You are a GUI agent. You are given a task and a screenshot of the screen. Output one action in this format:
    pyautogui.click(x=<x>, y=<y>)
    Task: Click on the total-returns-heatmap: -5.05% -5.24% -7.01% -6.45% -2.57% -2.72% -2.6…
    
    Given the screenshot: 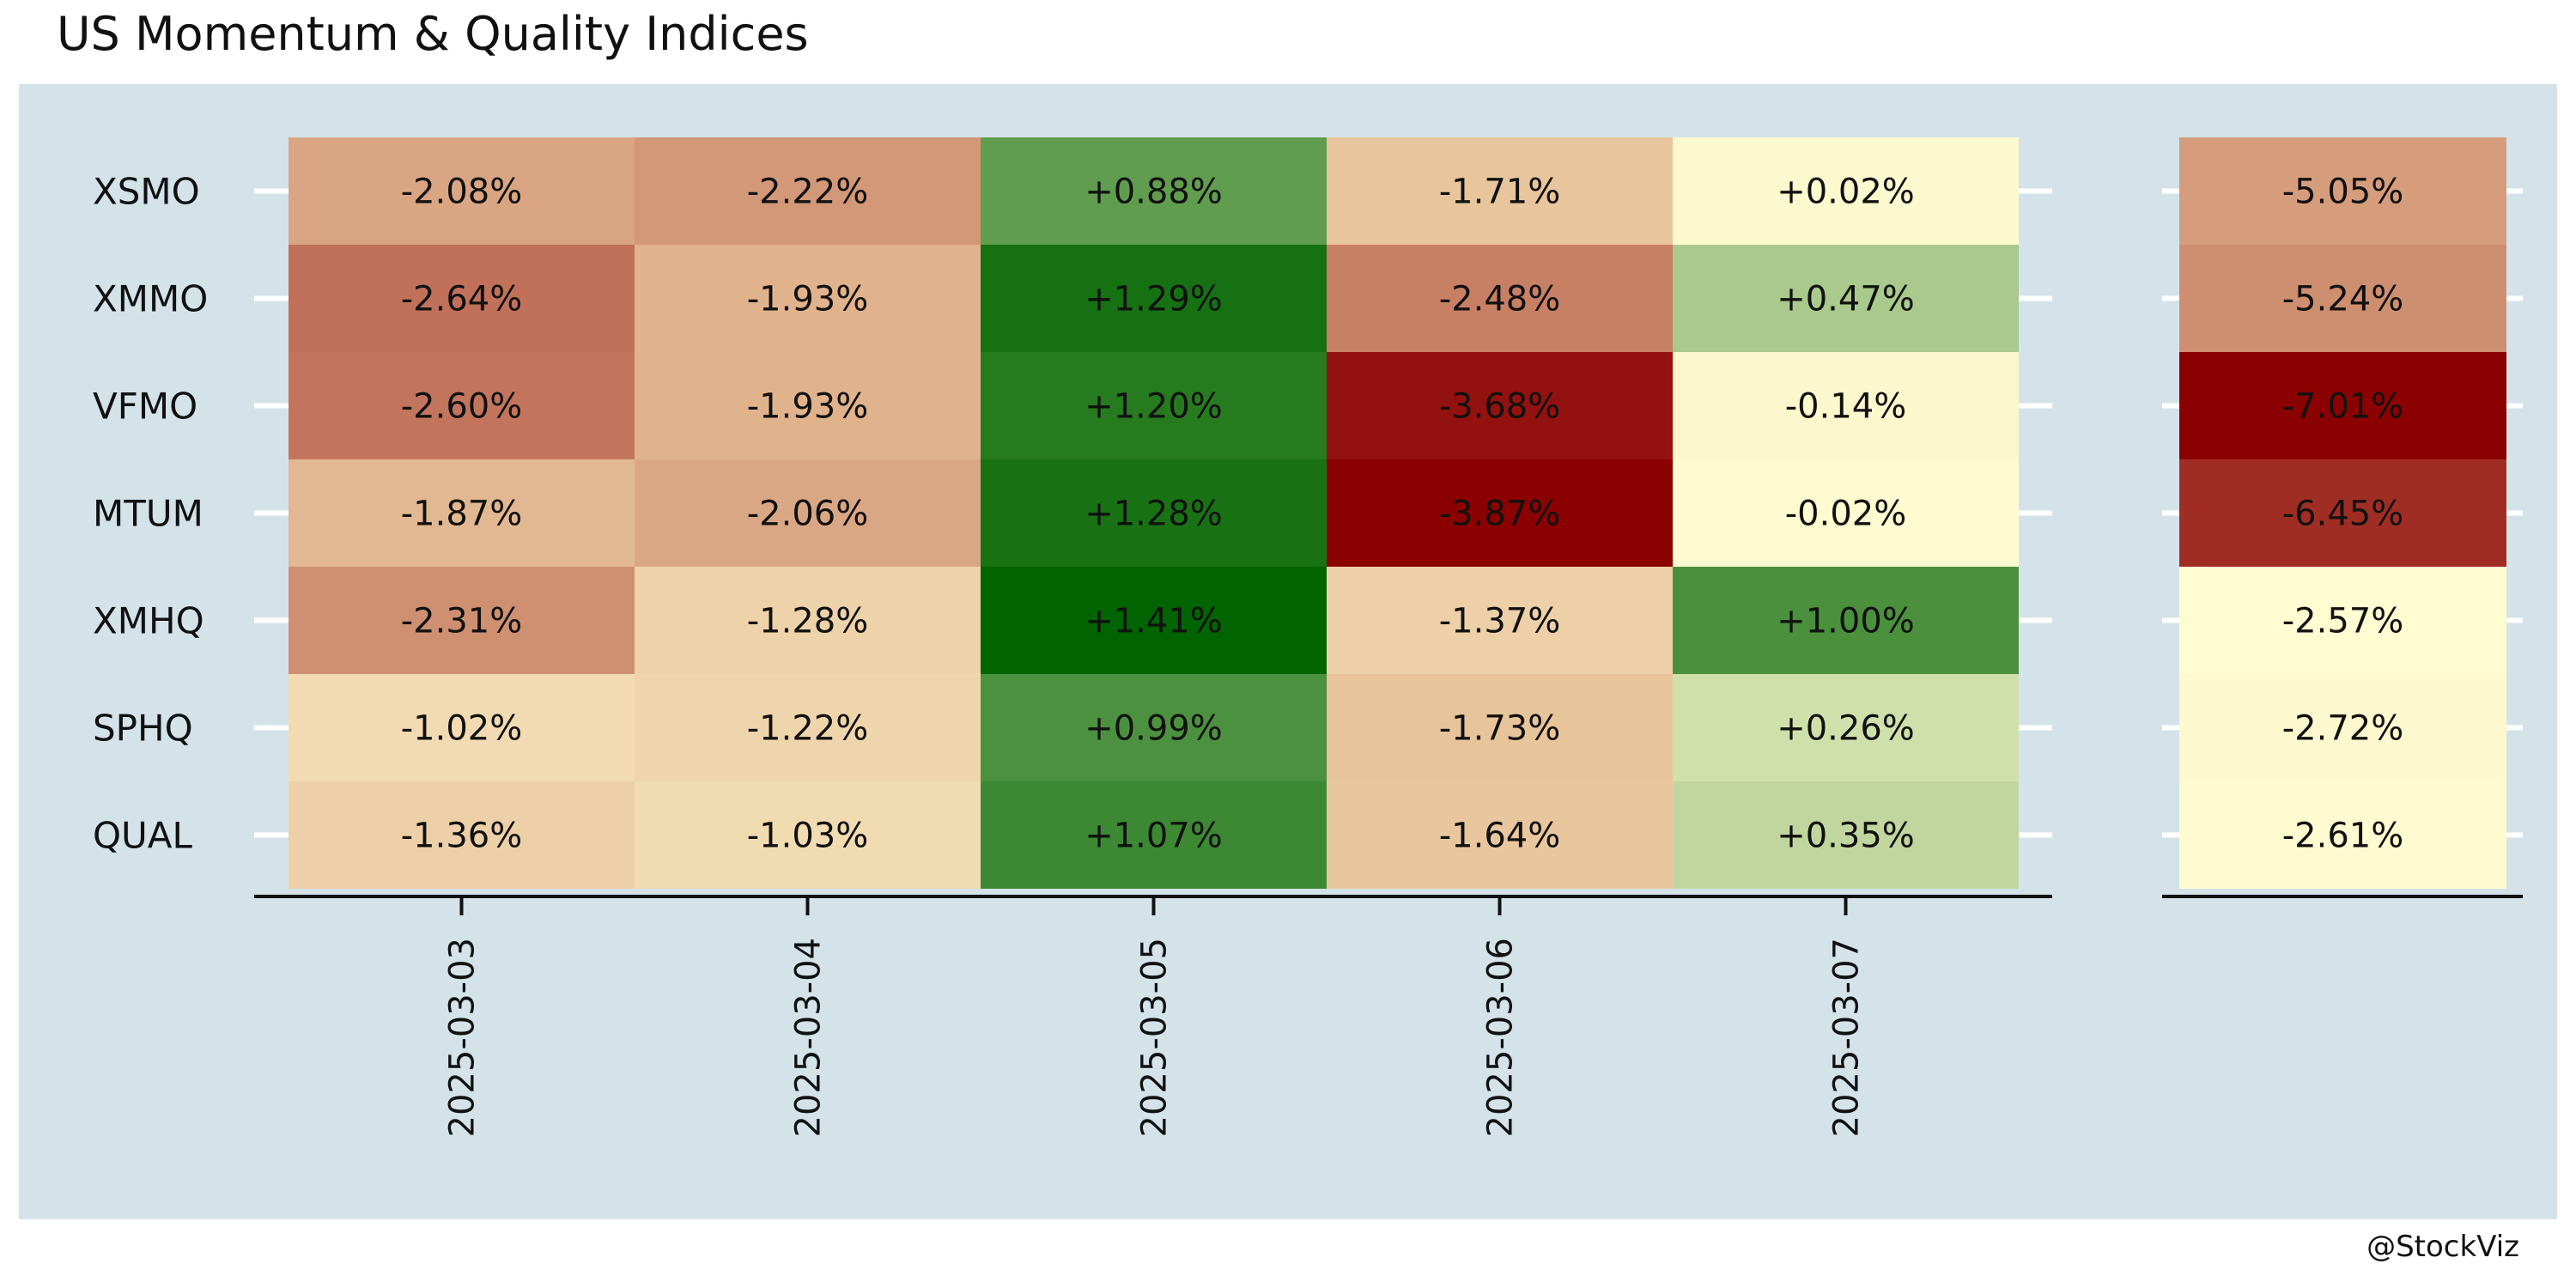 What is the action you would take?
    pyautogui.click(x=2342, y=517)
    